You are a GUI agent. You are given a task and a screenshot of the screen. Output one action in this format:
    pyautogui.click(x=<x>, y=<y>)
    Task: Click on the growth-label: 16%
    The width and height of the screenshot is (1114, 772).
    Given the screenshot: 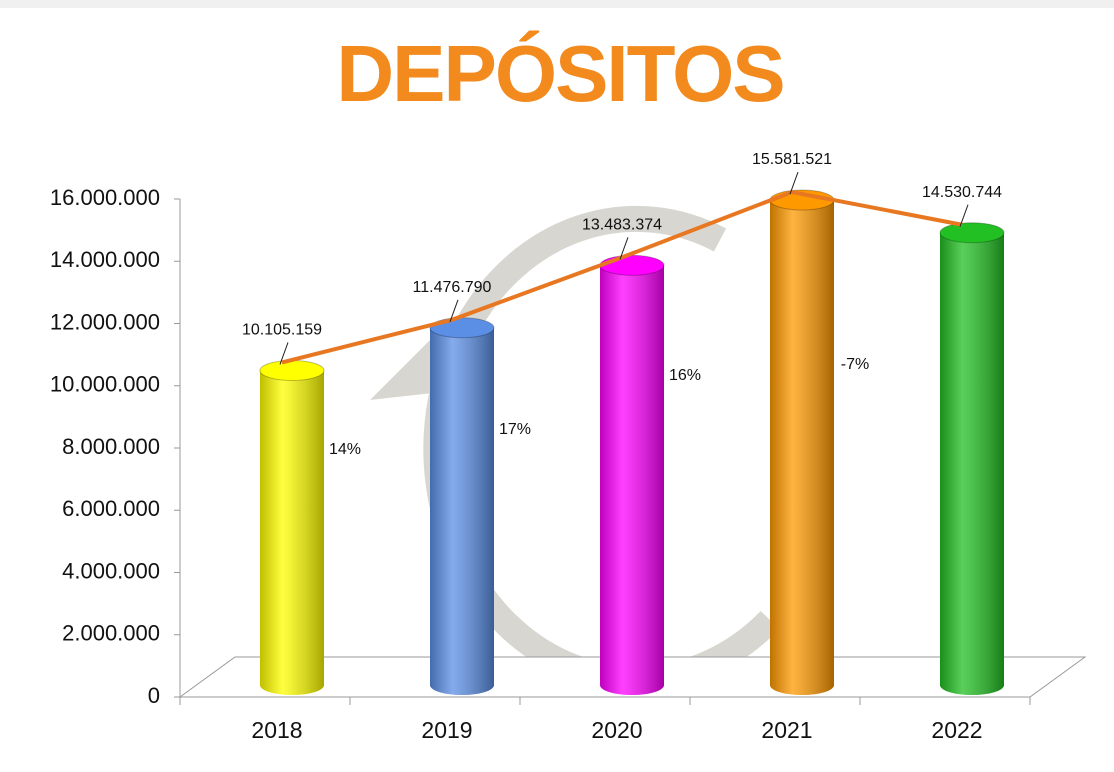 What is the action you would take?
    pyautogui.click(x=685, y=375)
    